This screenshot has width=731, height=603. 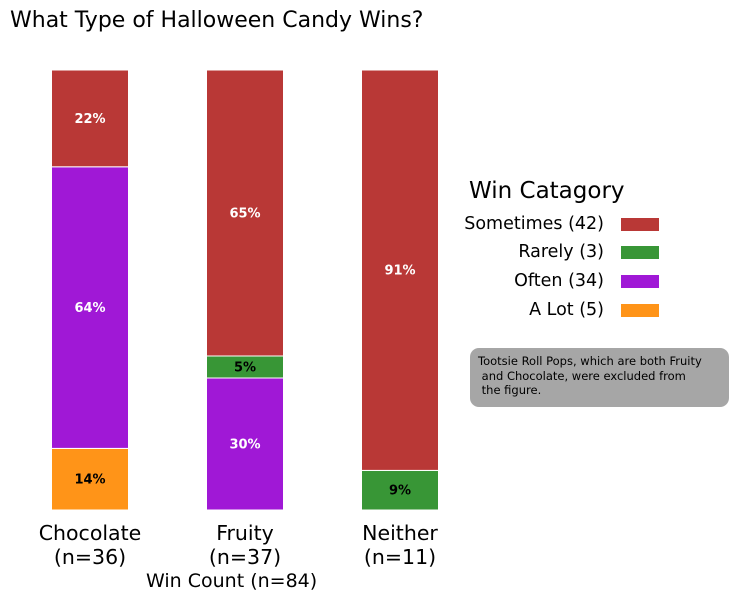 I want to click on legend-swatch-a-lot, so click(x=640, y=310).